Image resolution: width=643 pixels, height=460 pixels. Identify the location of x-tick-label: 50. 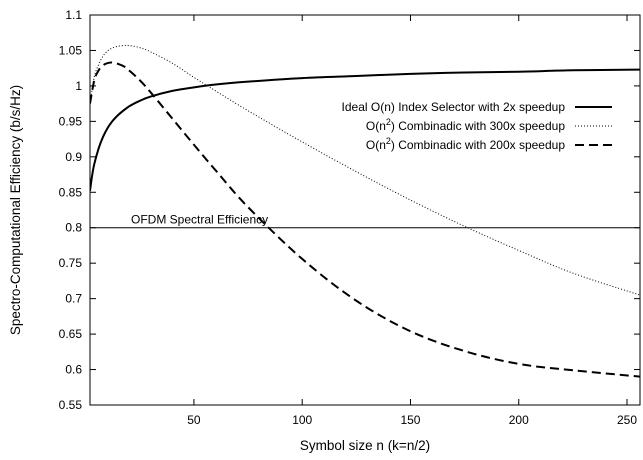
(194, 420).